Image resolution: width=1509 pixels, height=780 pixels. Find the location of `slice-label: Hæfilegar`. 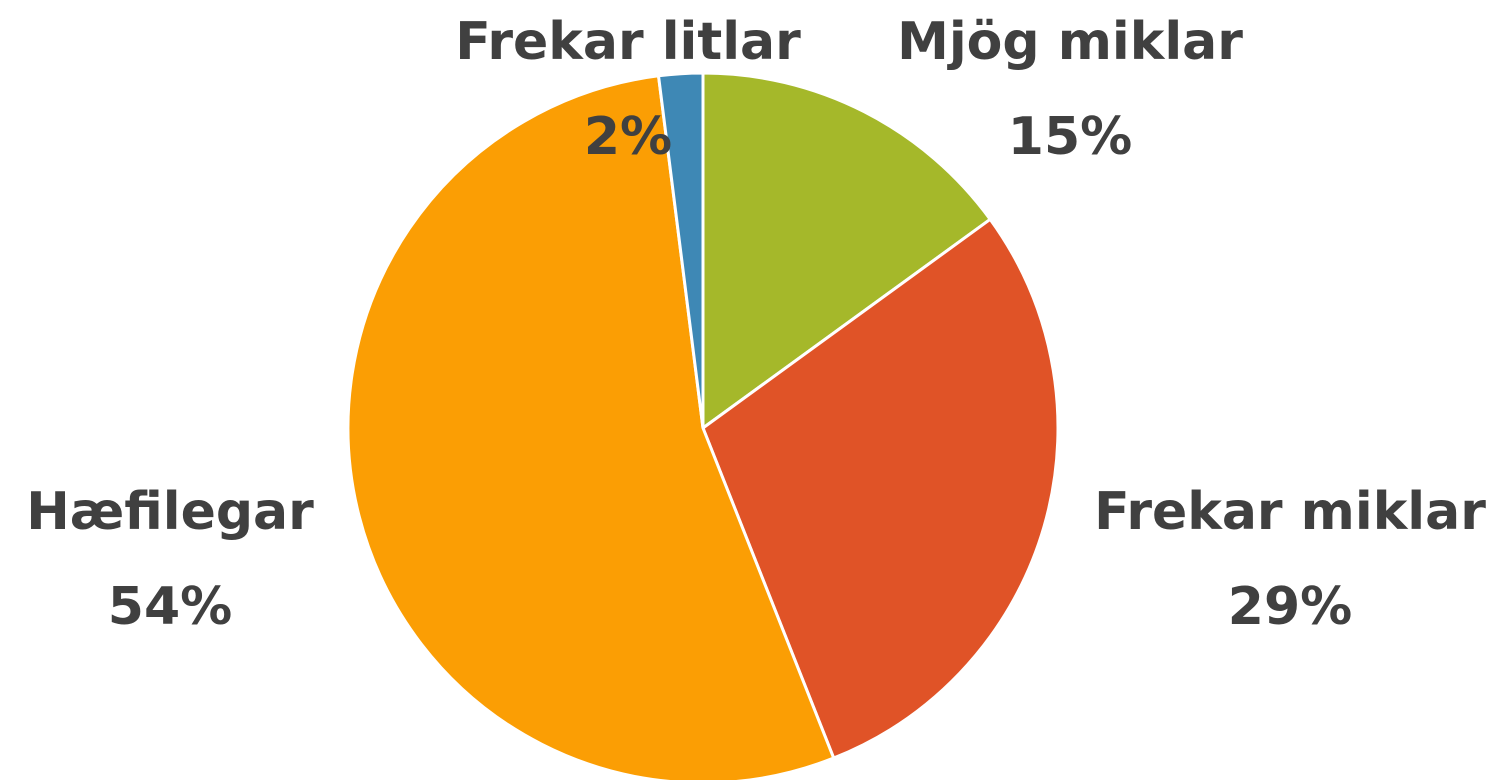

slice-label: Hæfilegar is located at coordinates (170, 512).